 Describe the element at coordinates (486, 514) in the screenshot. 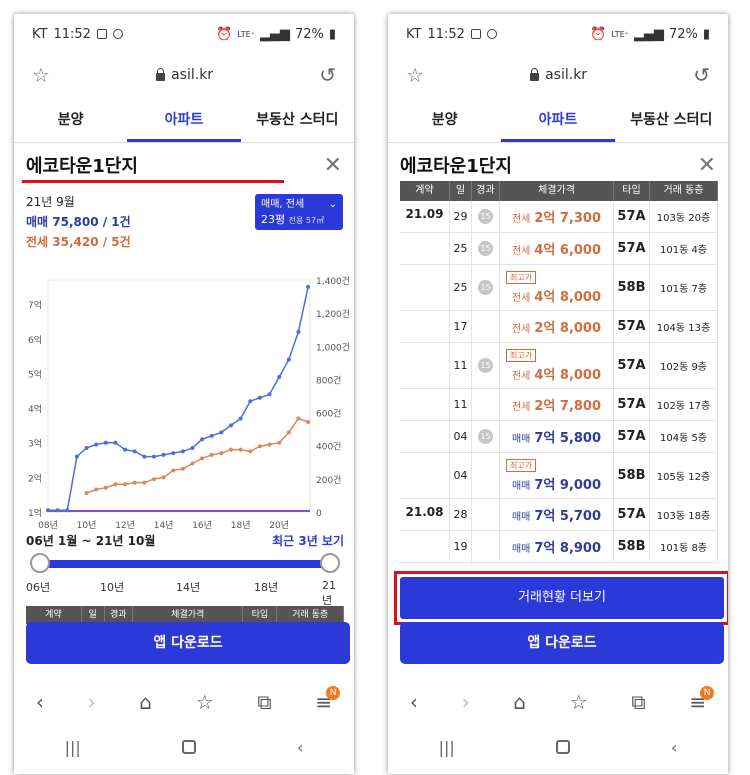

I see `elapsed-cell` at that location.